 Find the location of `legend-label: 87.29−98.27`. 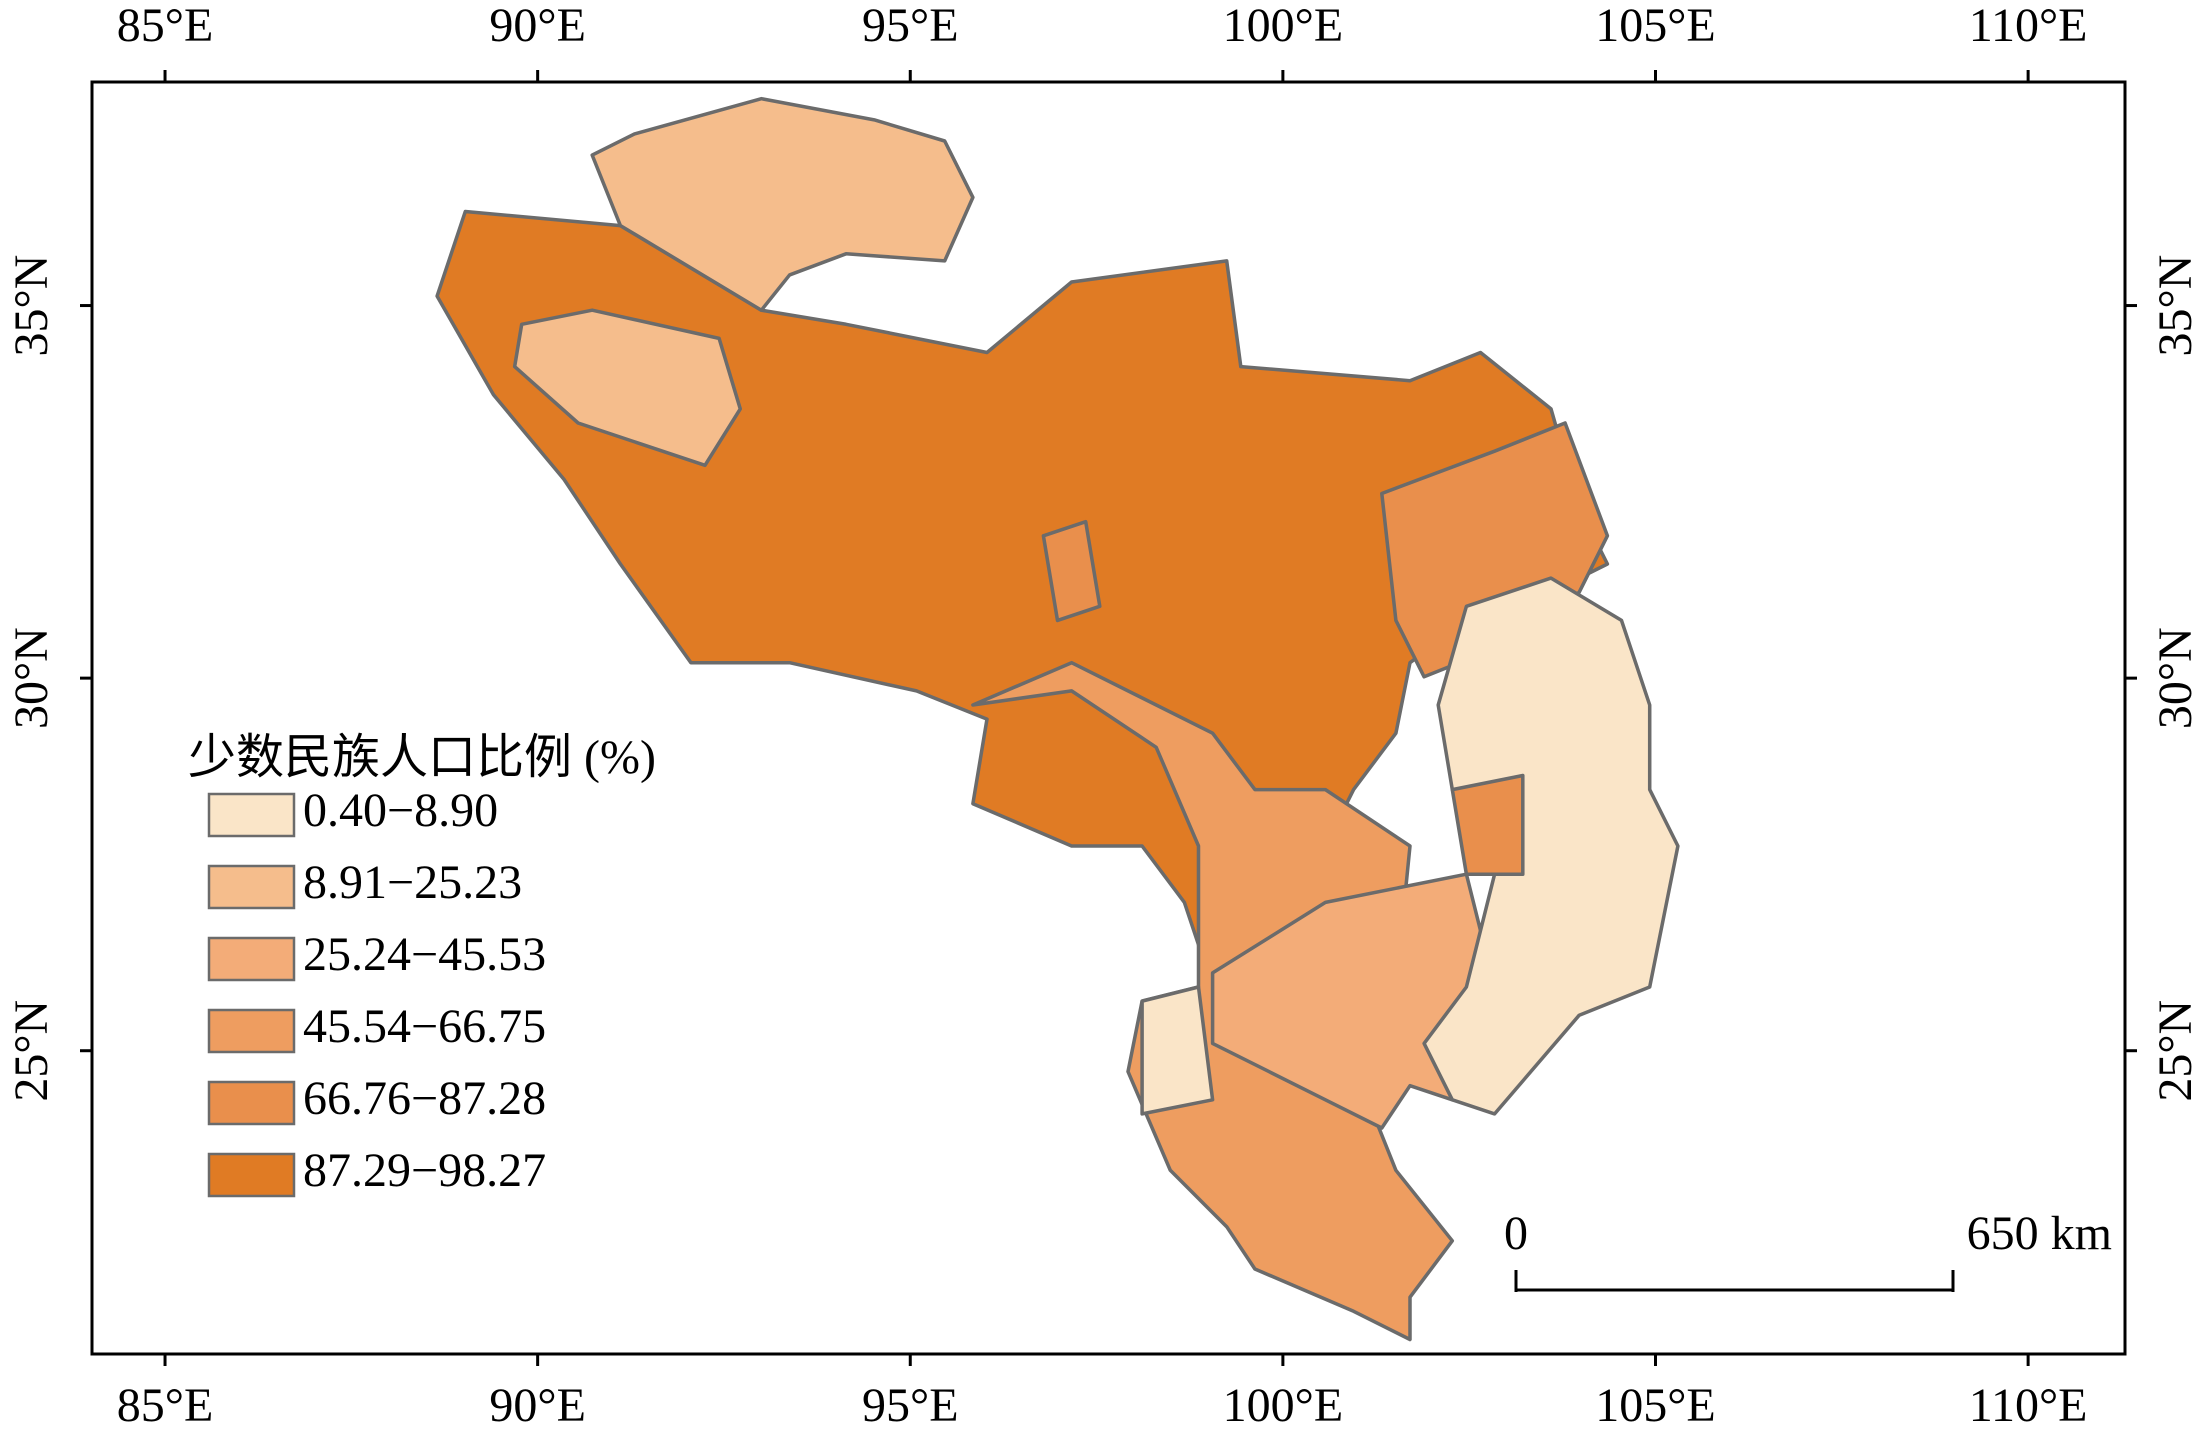

legend-label: 87.29−98.27 is located at coordinates (424, 1170).